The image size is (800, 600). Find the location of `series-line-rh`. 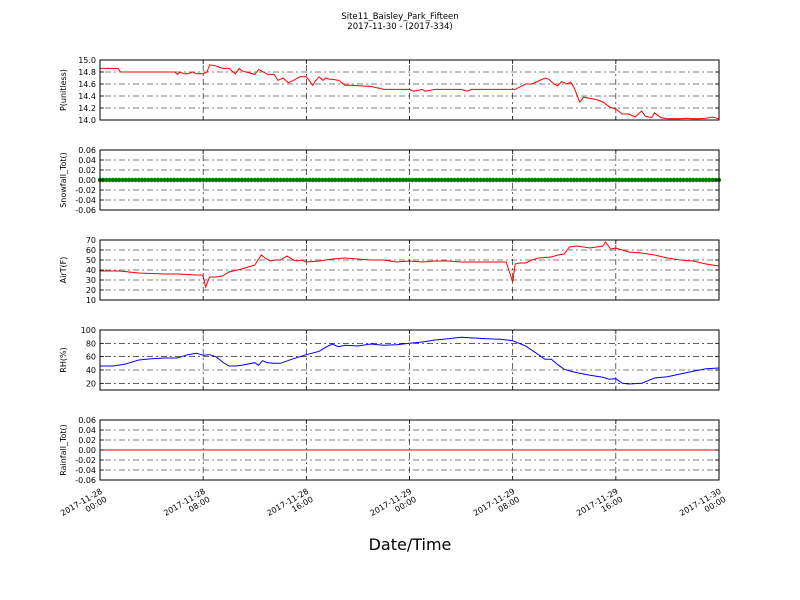

series-line-rh is located at coordinates (410, 360).